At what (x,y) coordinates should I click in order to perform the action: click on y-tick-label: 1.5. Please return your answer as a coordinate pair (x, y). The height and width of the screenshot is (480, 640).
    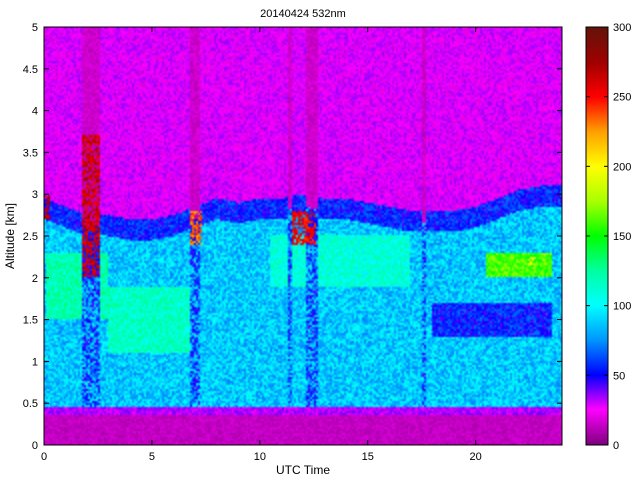
    Looking at the image, I should click on (30, 321).